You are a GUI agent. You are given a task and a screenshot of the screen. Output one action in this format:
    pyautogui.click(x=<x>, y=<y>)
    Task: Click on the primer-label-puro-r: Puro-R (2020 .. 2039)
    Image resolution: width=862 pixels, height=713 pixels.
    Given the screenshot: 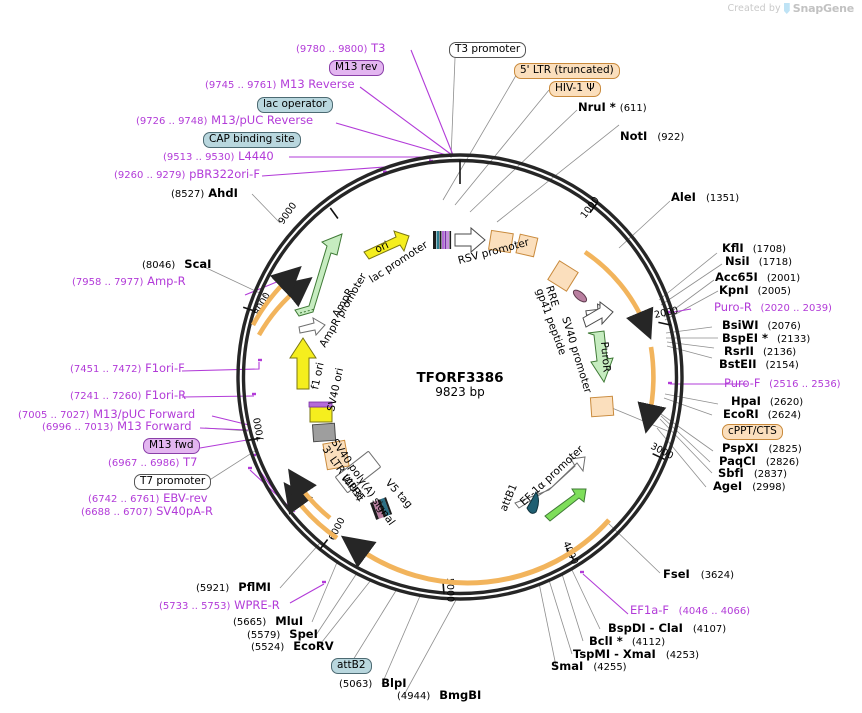 What is the action you would take?
    pyautogui.click(x=773, y=307)
    